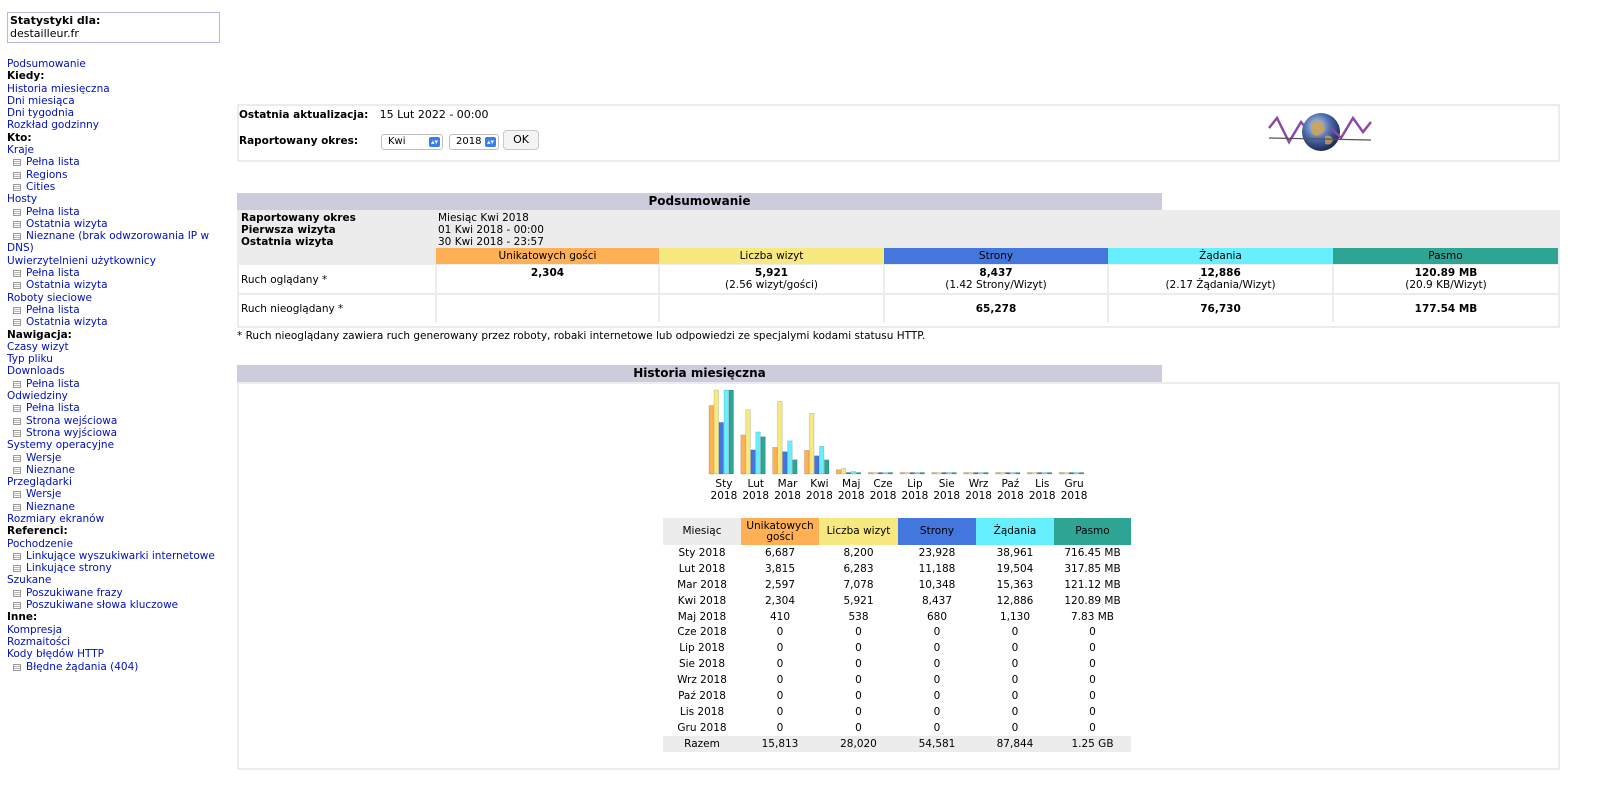  Describe the element at coordinates (120, 555) in the screenshot. I see `menu-link-linkuj-ce-wyszukiwarki-internetowe: Linkujące wyszukiwarki internetowe` at that location.